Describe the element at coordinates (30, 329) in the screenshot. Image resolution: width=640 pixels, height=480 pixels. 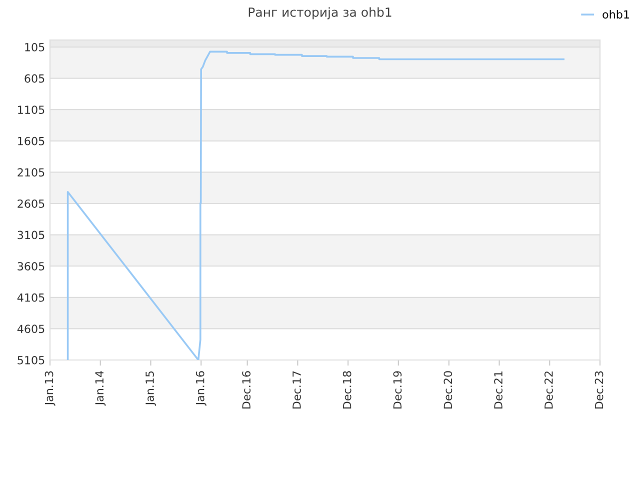
I see `y-tick-label: 4605` at that location.